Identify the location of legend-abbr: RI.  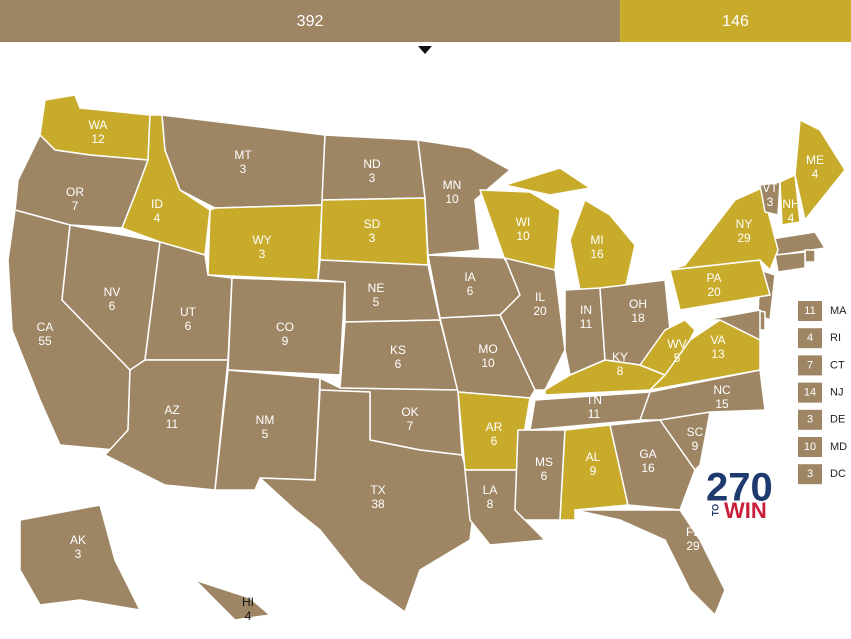
(835, 338).